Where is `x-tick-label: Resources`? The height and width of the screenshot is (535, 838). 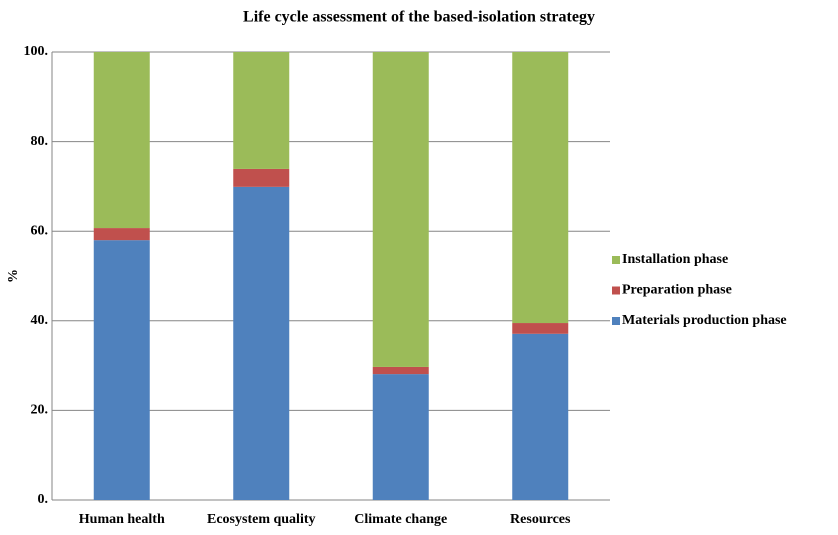
x-tick-label: Resources is located at coordinates (540, 519).